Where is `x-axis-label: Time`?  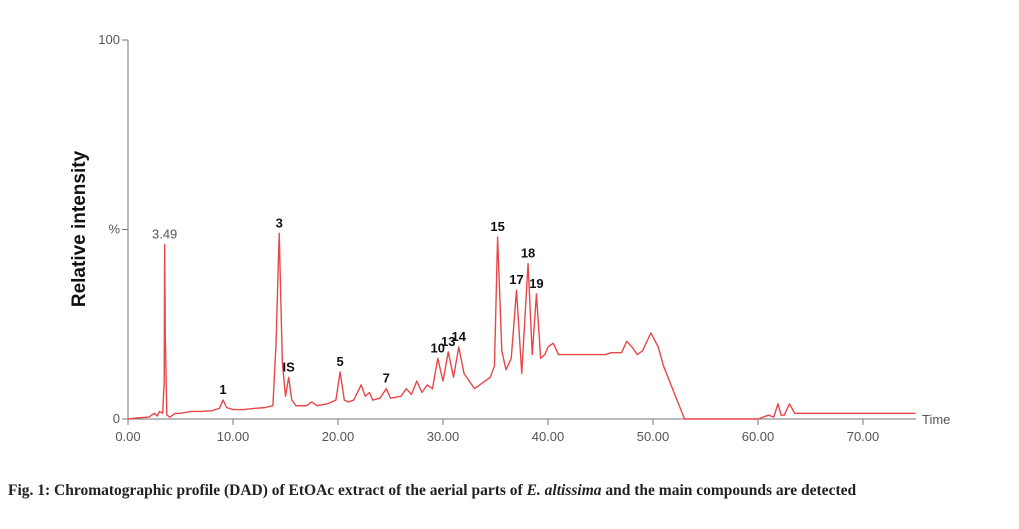
x-axis-label: Time is located at coordinates (936, 419).